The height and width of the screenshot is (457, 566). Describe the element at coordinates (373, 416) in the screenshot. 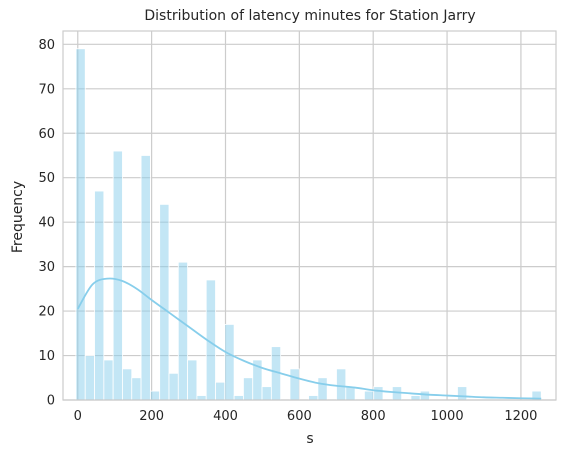

I see `x-tick-label: 800` at that location.